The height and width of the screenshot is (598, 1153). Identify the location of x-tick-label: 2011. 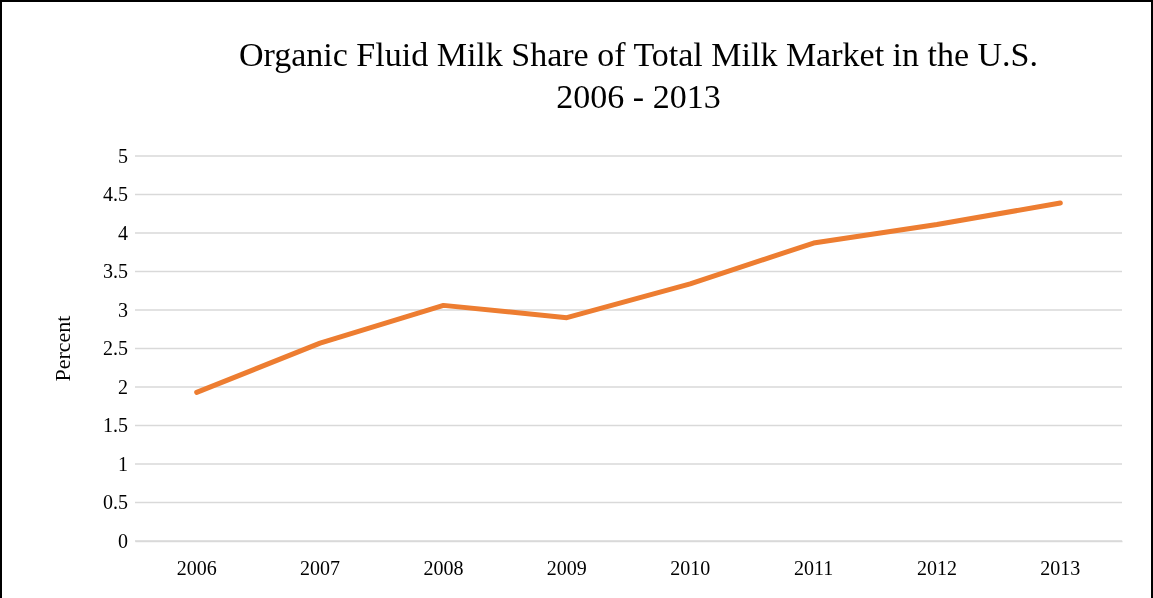
(813, 568).